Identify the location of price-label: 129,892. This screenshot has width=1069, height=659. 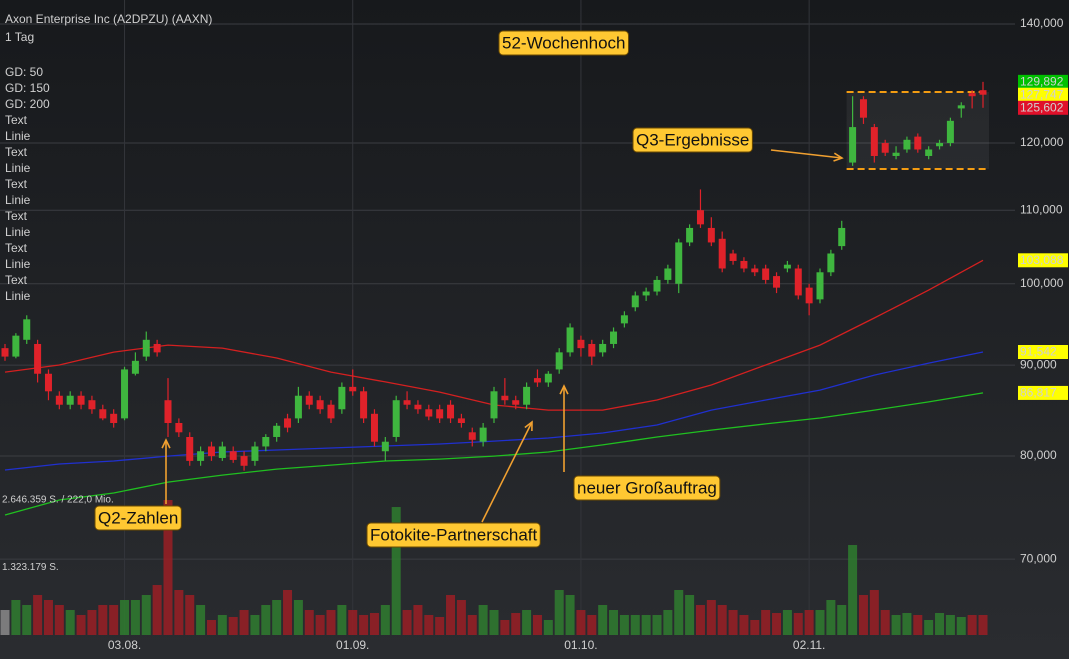
(1042, 82).